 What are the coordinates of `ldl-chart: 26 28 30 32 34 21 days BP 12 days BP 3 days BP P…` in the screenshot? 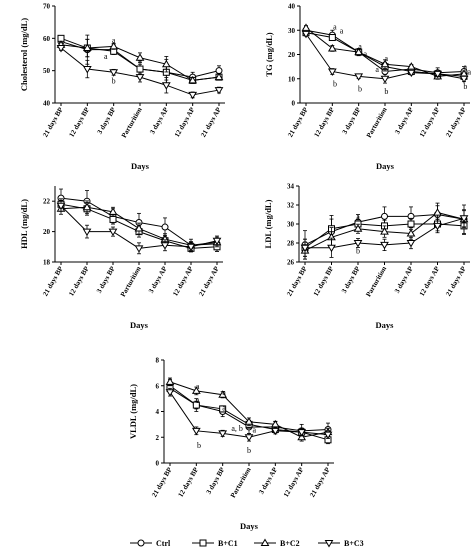 It's located at (366, 256).